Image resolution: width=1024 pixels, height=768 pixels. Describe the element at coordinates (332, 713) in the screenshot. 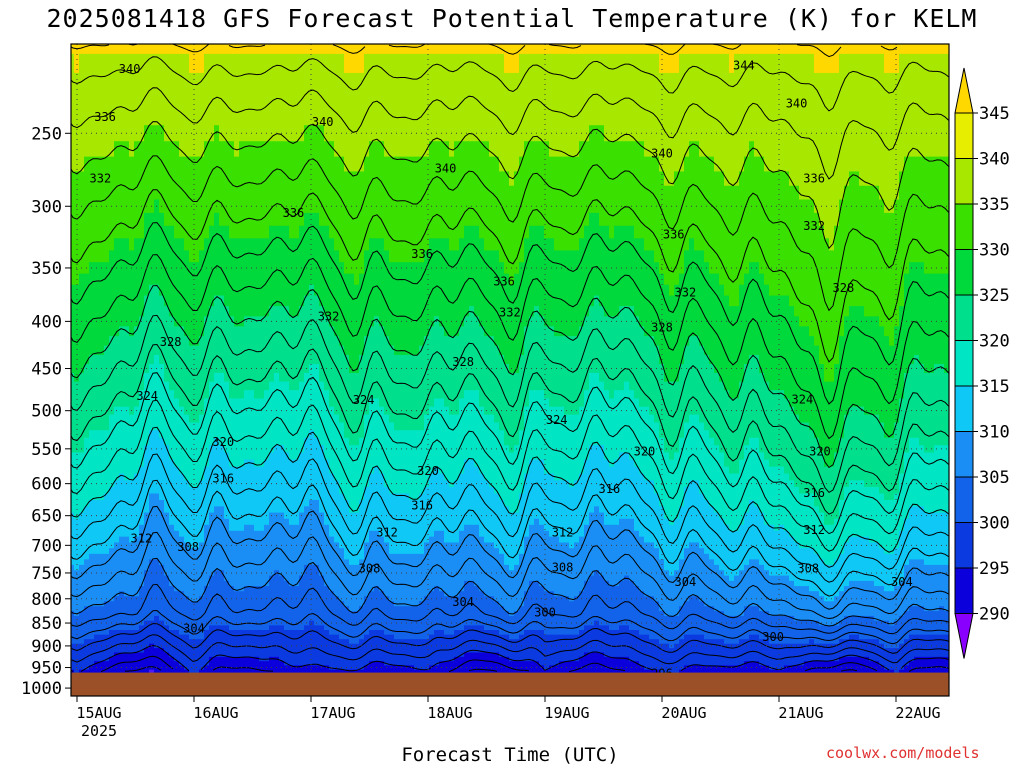

I see `x-tick-label: 17AUG` at that location.